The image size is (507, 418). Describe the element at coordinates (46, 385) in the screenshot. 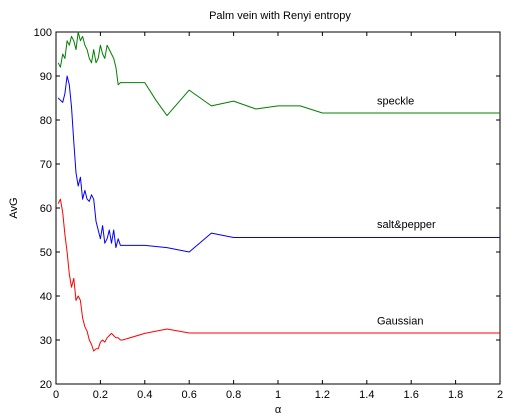

I see `y-tick-label: 20` at that location.